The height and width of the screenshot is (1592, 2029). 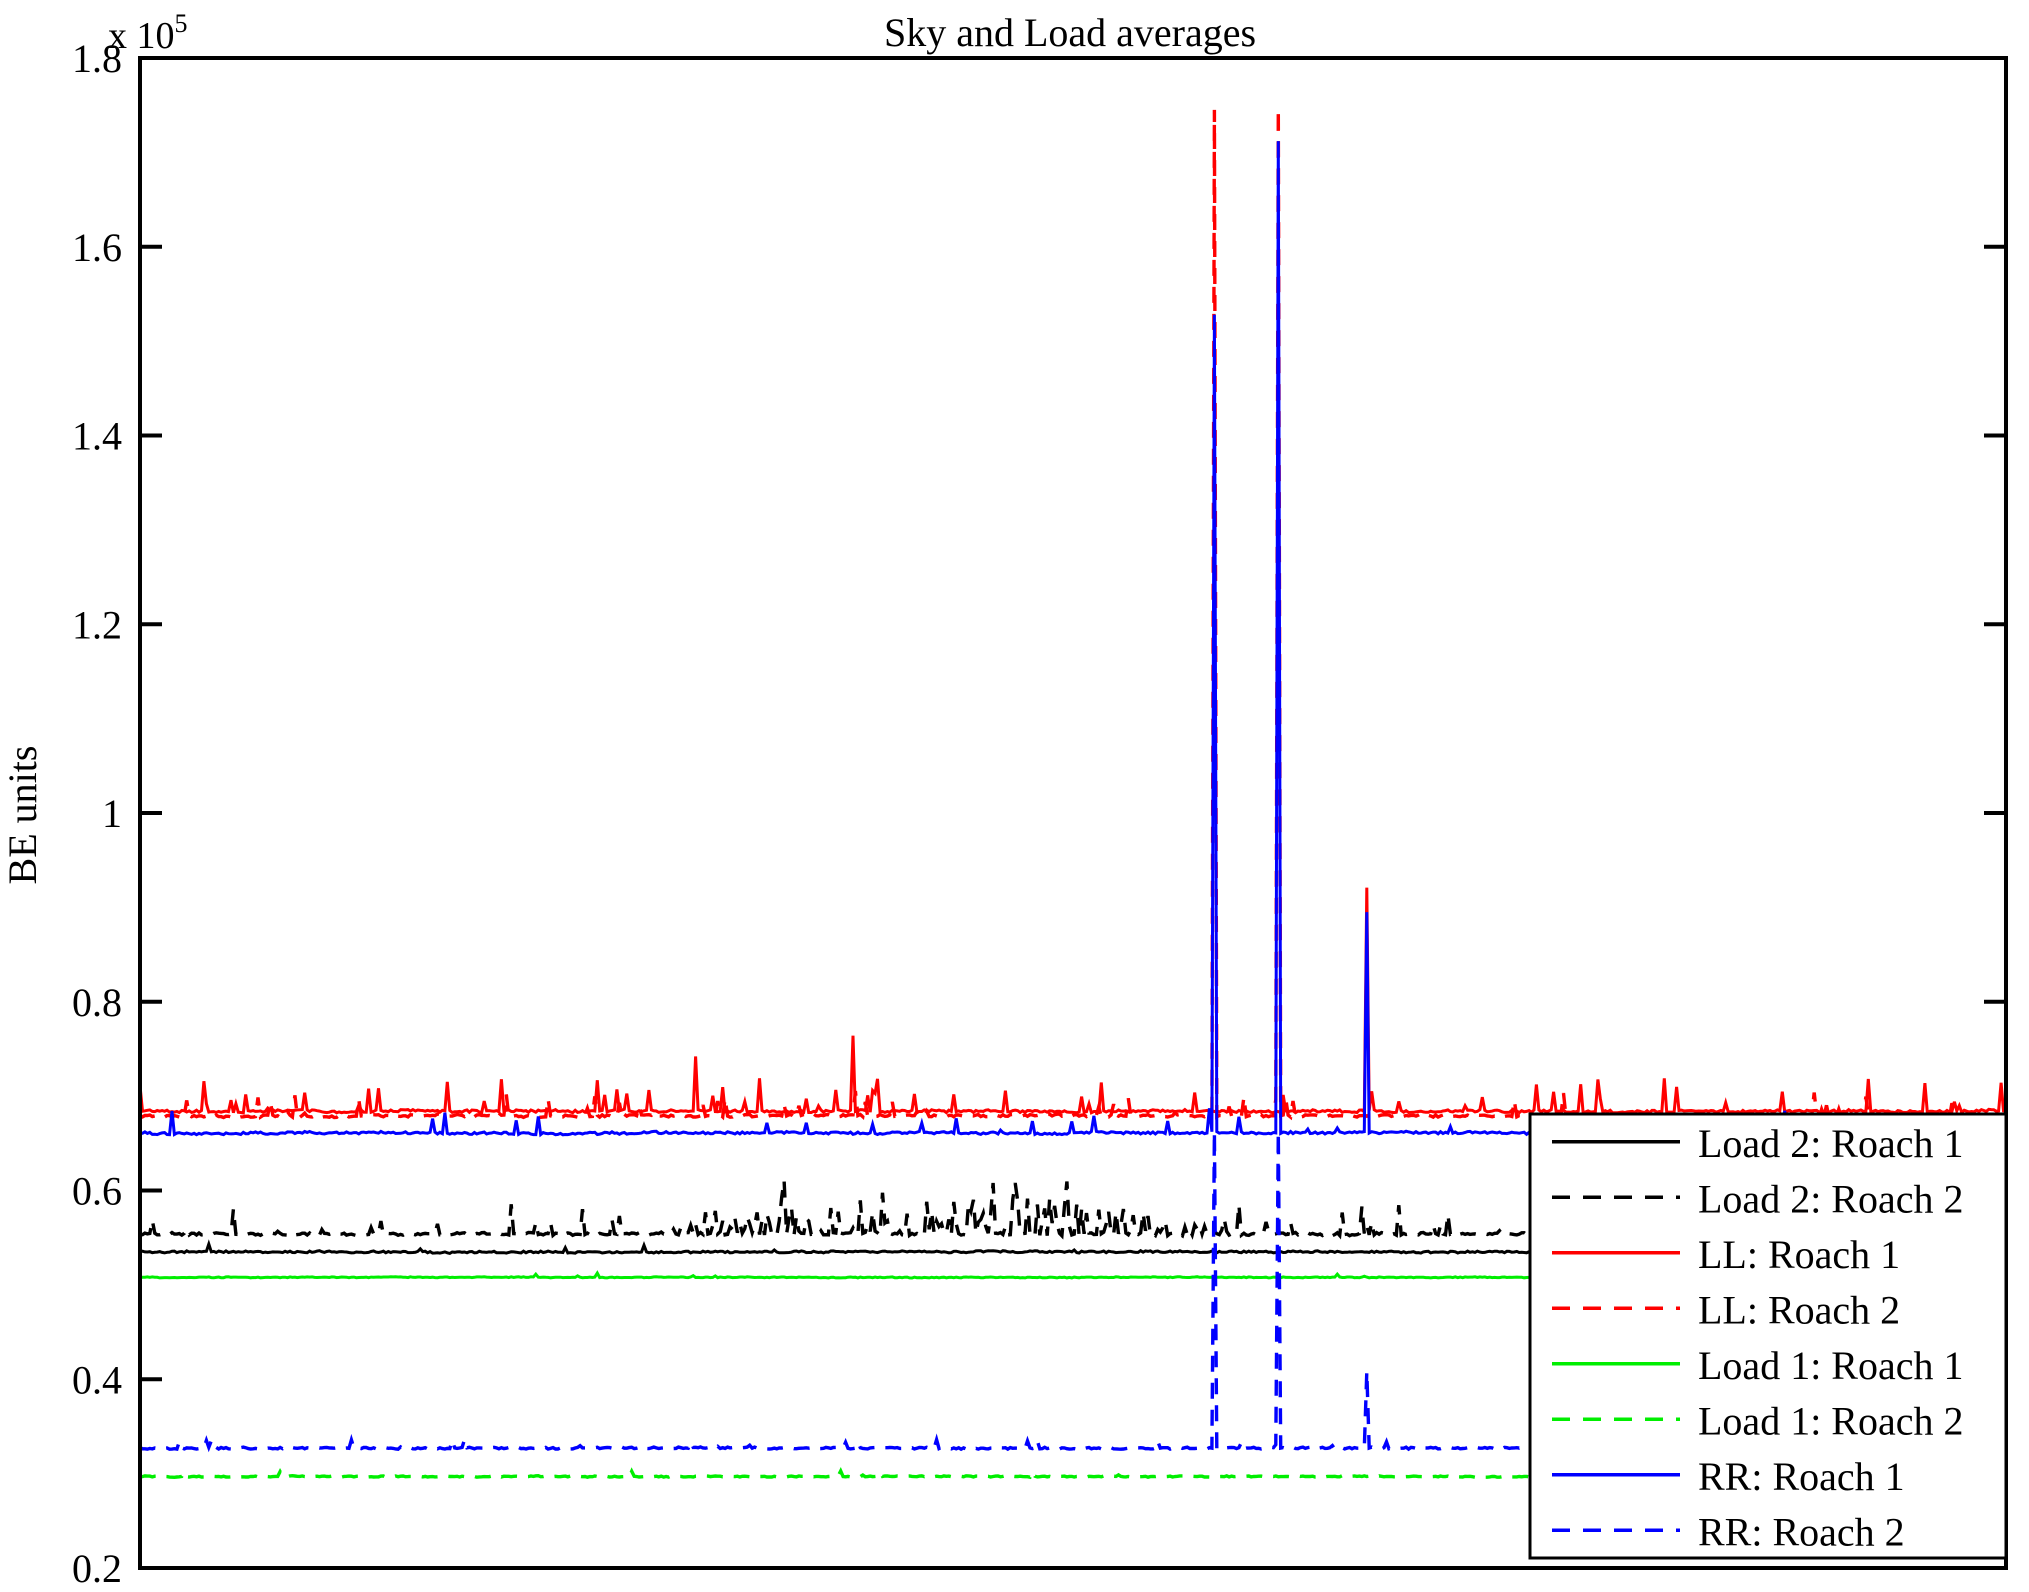 I want to click on y-tick-label: 0.2, so click(x=97, y=1568).